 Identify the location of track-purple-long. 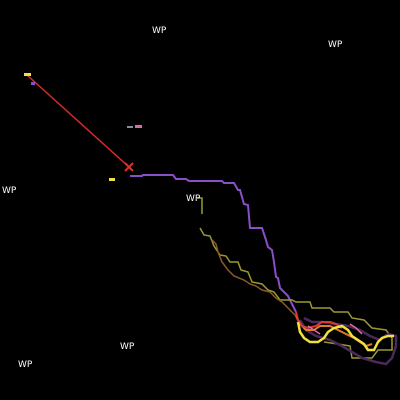
(213, 243).